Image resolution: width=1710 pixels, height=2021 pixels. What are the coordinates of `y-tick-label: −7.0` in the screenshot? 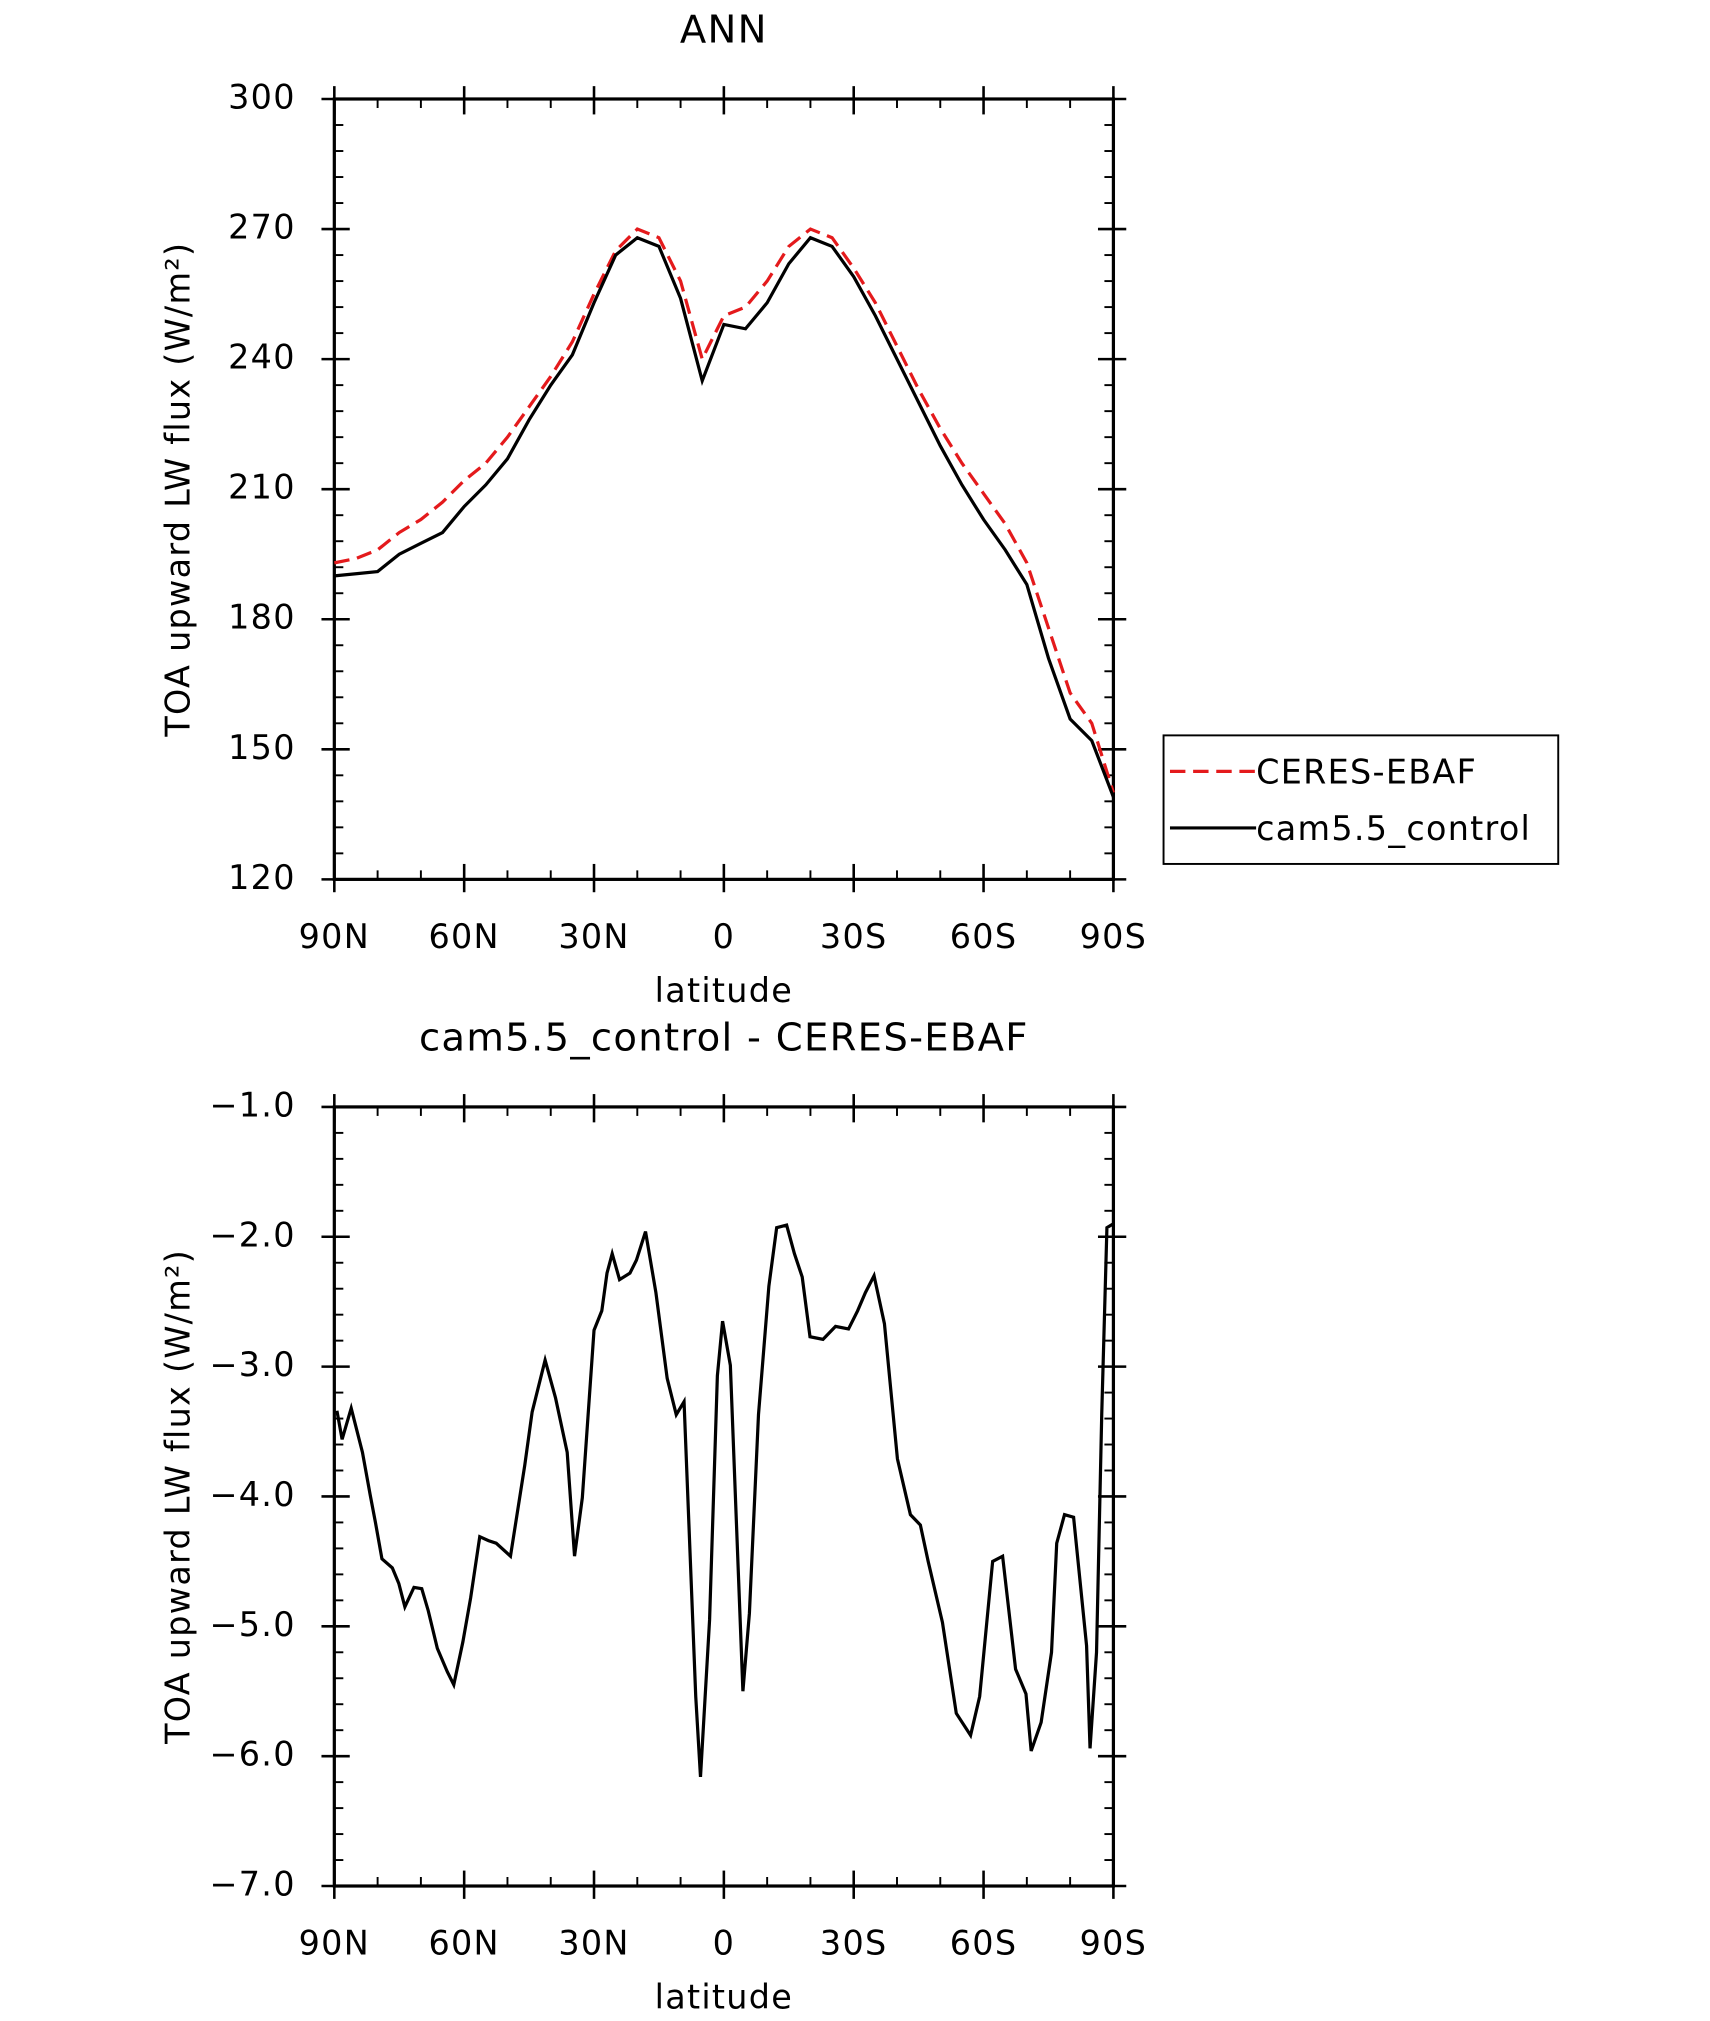 It's located at (252, 1884).